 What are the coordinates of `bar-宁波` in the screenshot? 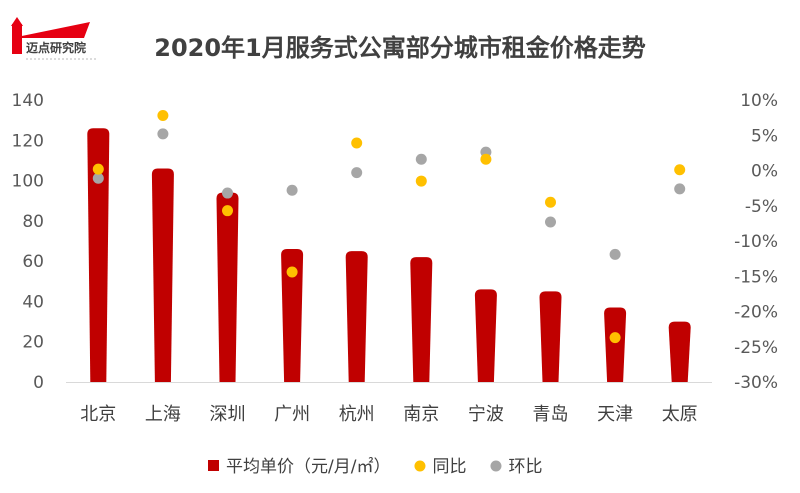 It's located at (485, 335).